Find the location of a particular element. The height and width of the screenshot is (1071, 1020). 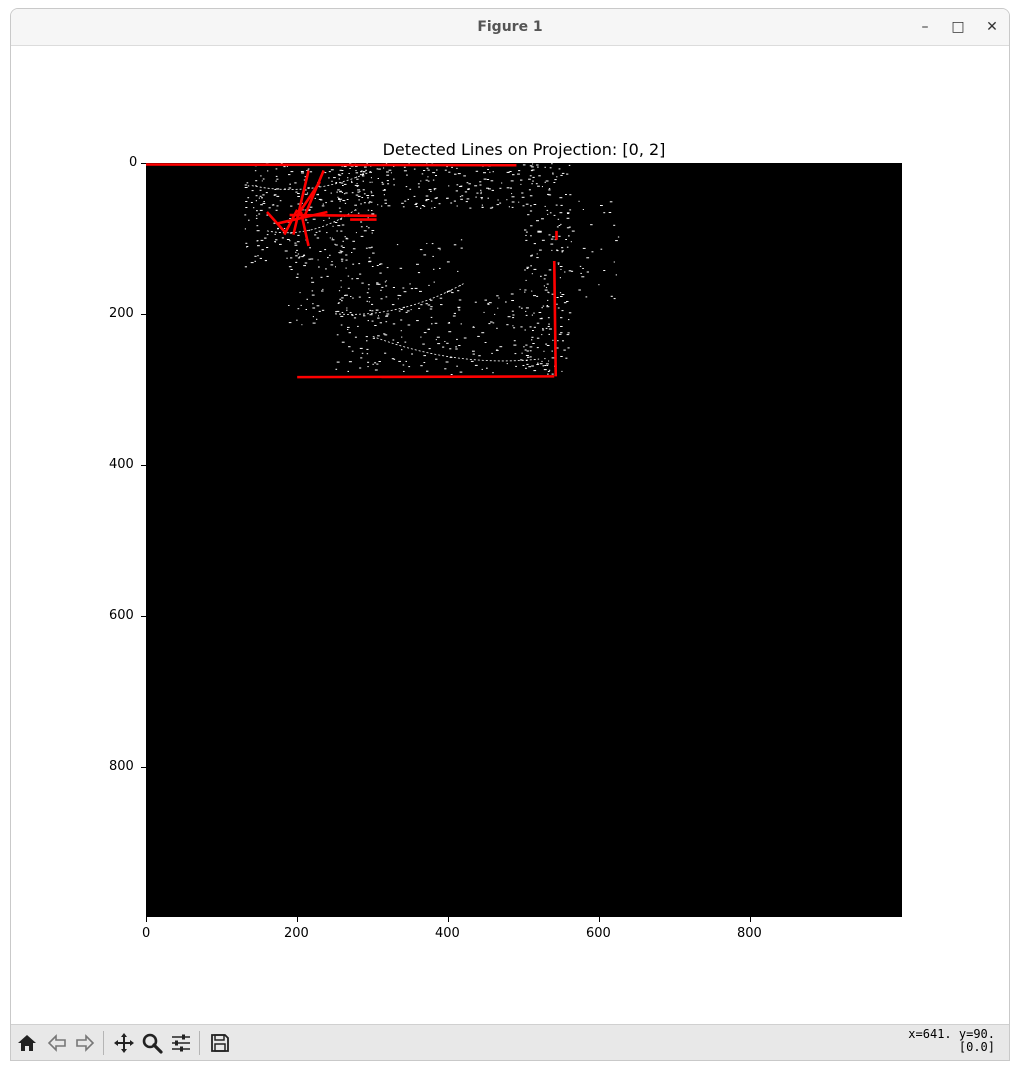

configure-subplots-button is located at coordinates (181, 1043).